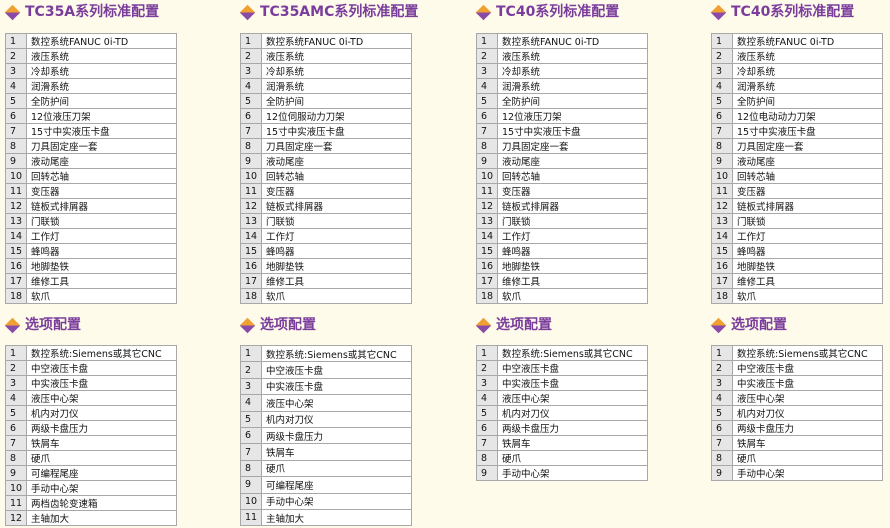  What do you see at coordinates (487, 281) in the screenshot?
I see `row-number: 17` at bounding box center [487, 281].